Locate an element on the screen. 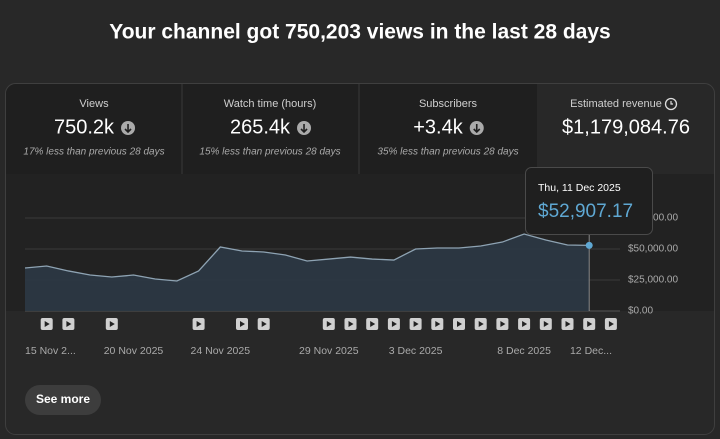 The height and width of the screenshot is (439, 720). metric-note: 35% less than previous 28 days is located at coordinates (447, 152).